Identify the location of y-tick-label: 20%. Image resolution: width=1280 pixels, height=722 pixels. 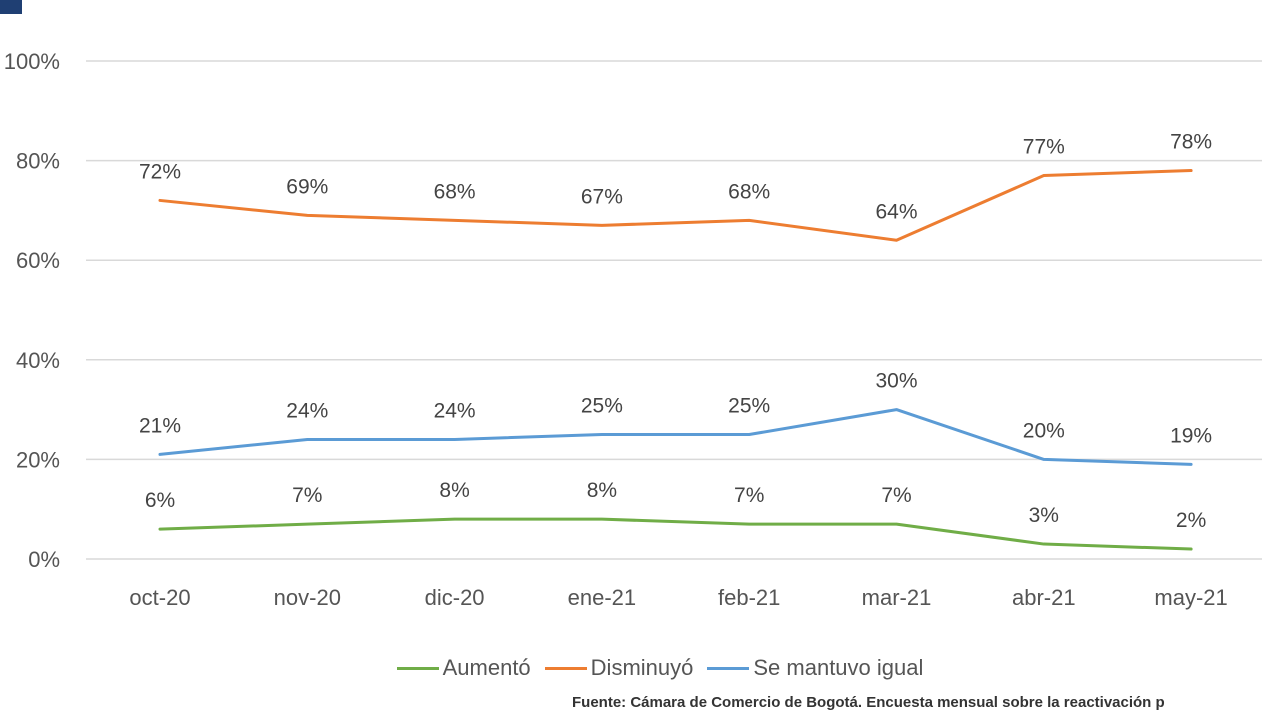
(38, 459).